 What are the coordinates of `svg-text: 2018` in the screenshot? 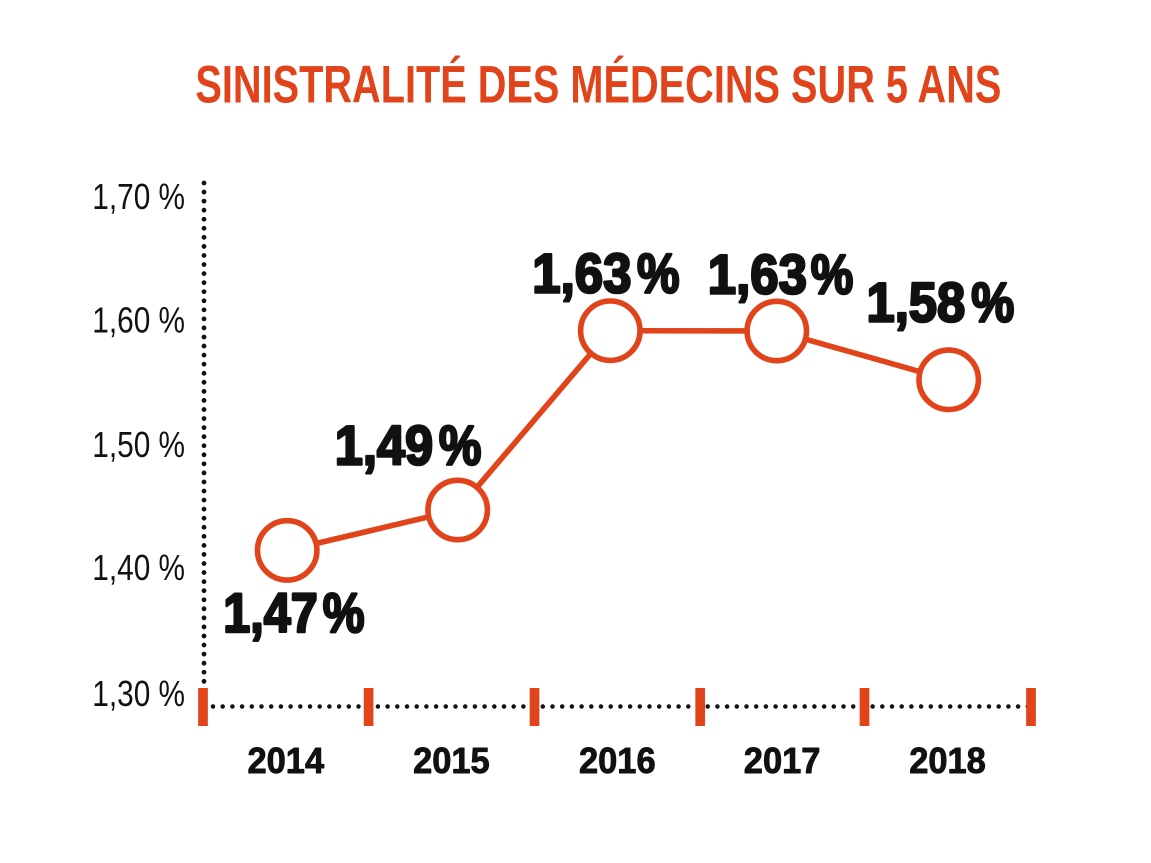 It's located at (947, 760).